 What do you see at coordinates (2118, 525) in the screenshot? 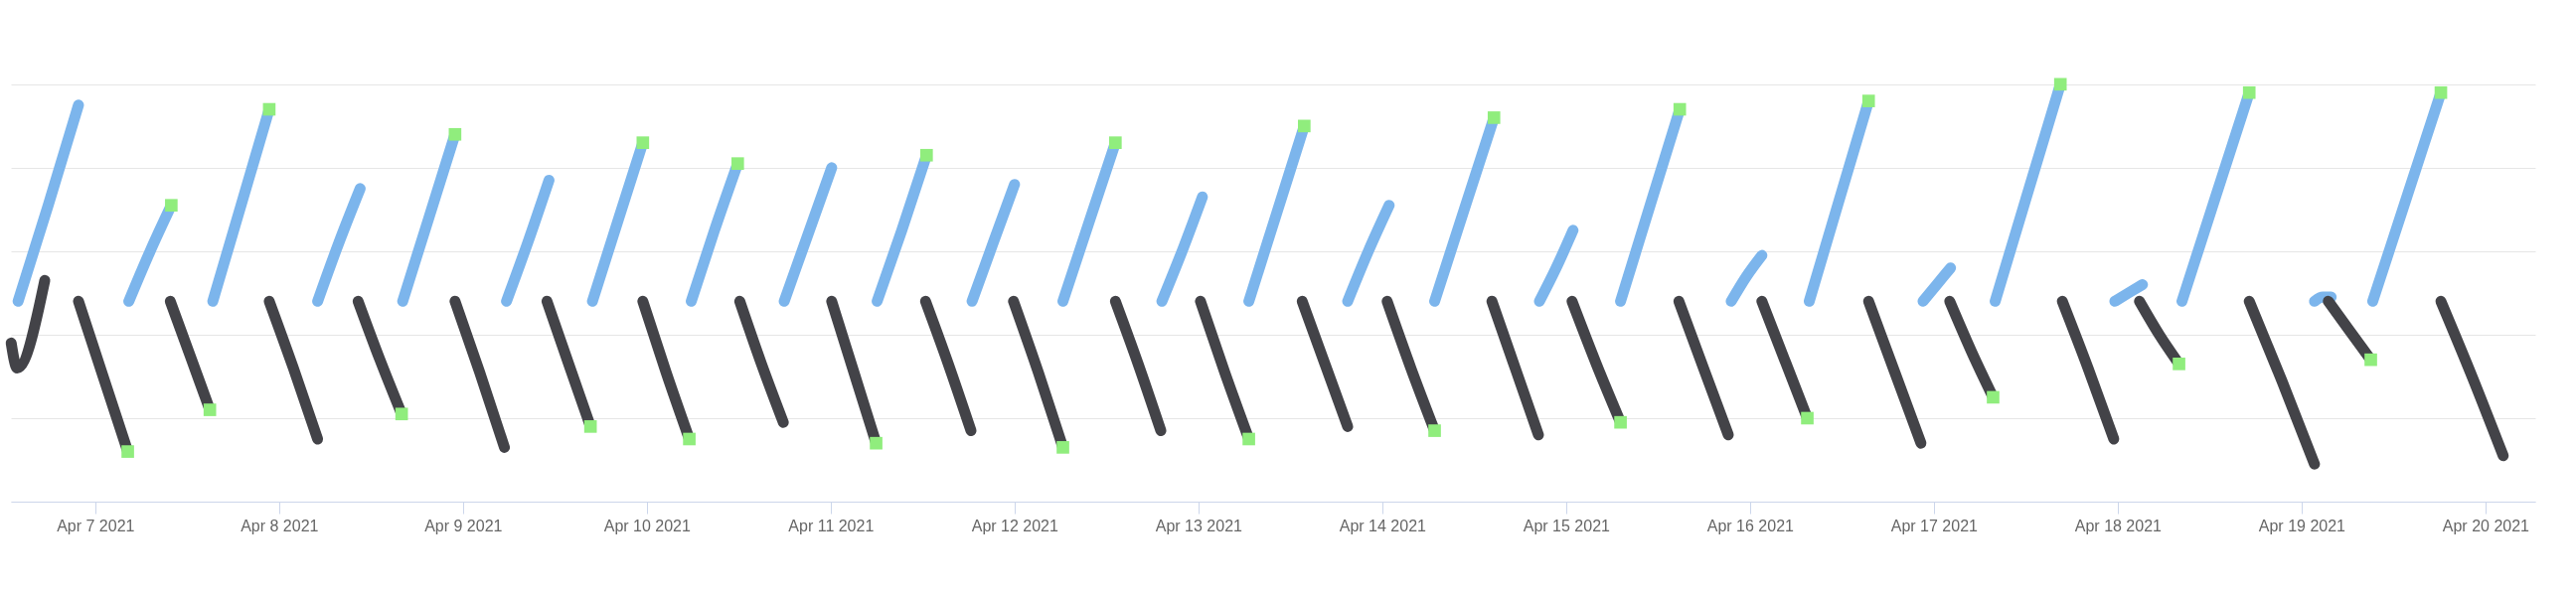
I see `x-tick-label: Apr 18 2021` at bounding box center [2118, 525].